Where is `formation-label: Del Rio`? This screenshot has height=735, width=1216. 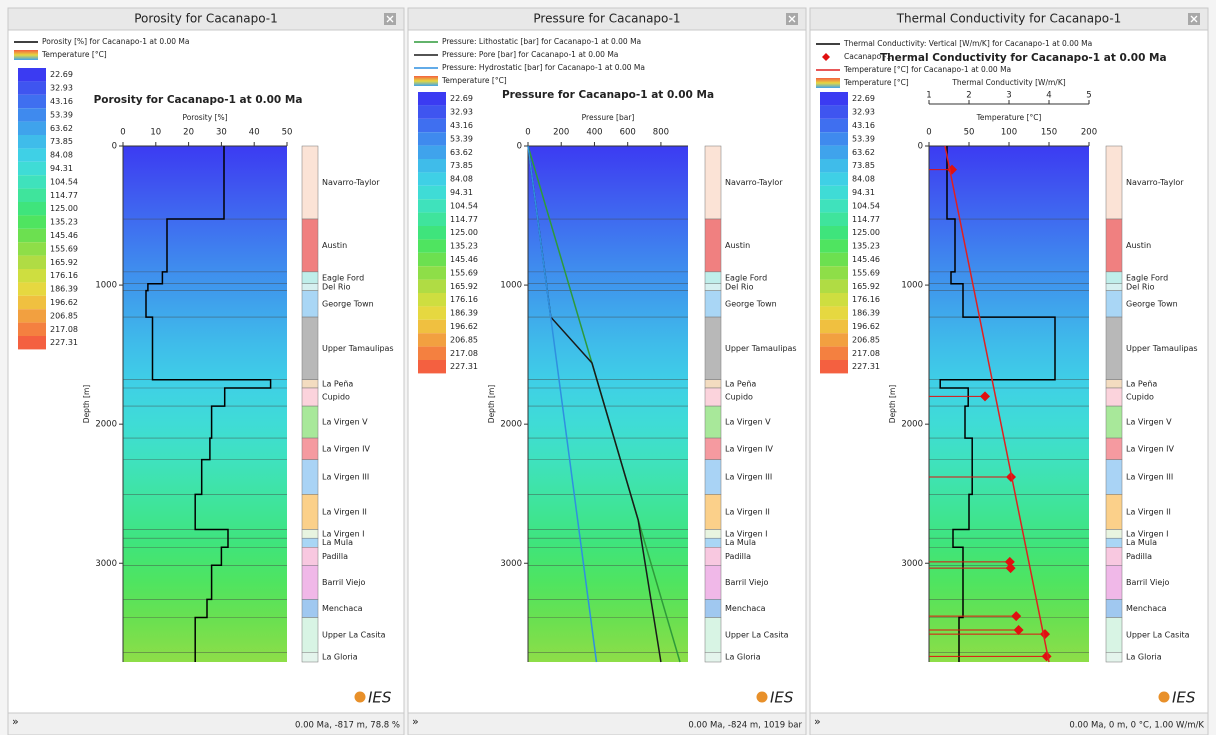 formation-label: Del Rio is located at coordinates (1140, 287).